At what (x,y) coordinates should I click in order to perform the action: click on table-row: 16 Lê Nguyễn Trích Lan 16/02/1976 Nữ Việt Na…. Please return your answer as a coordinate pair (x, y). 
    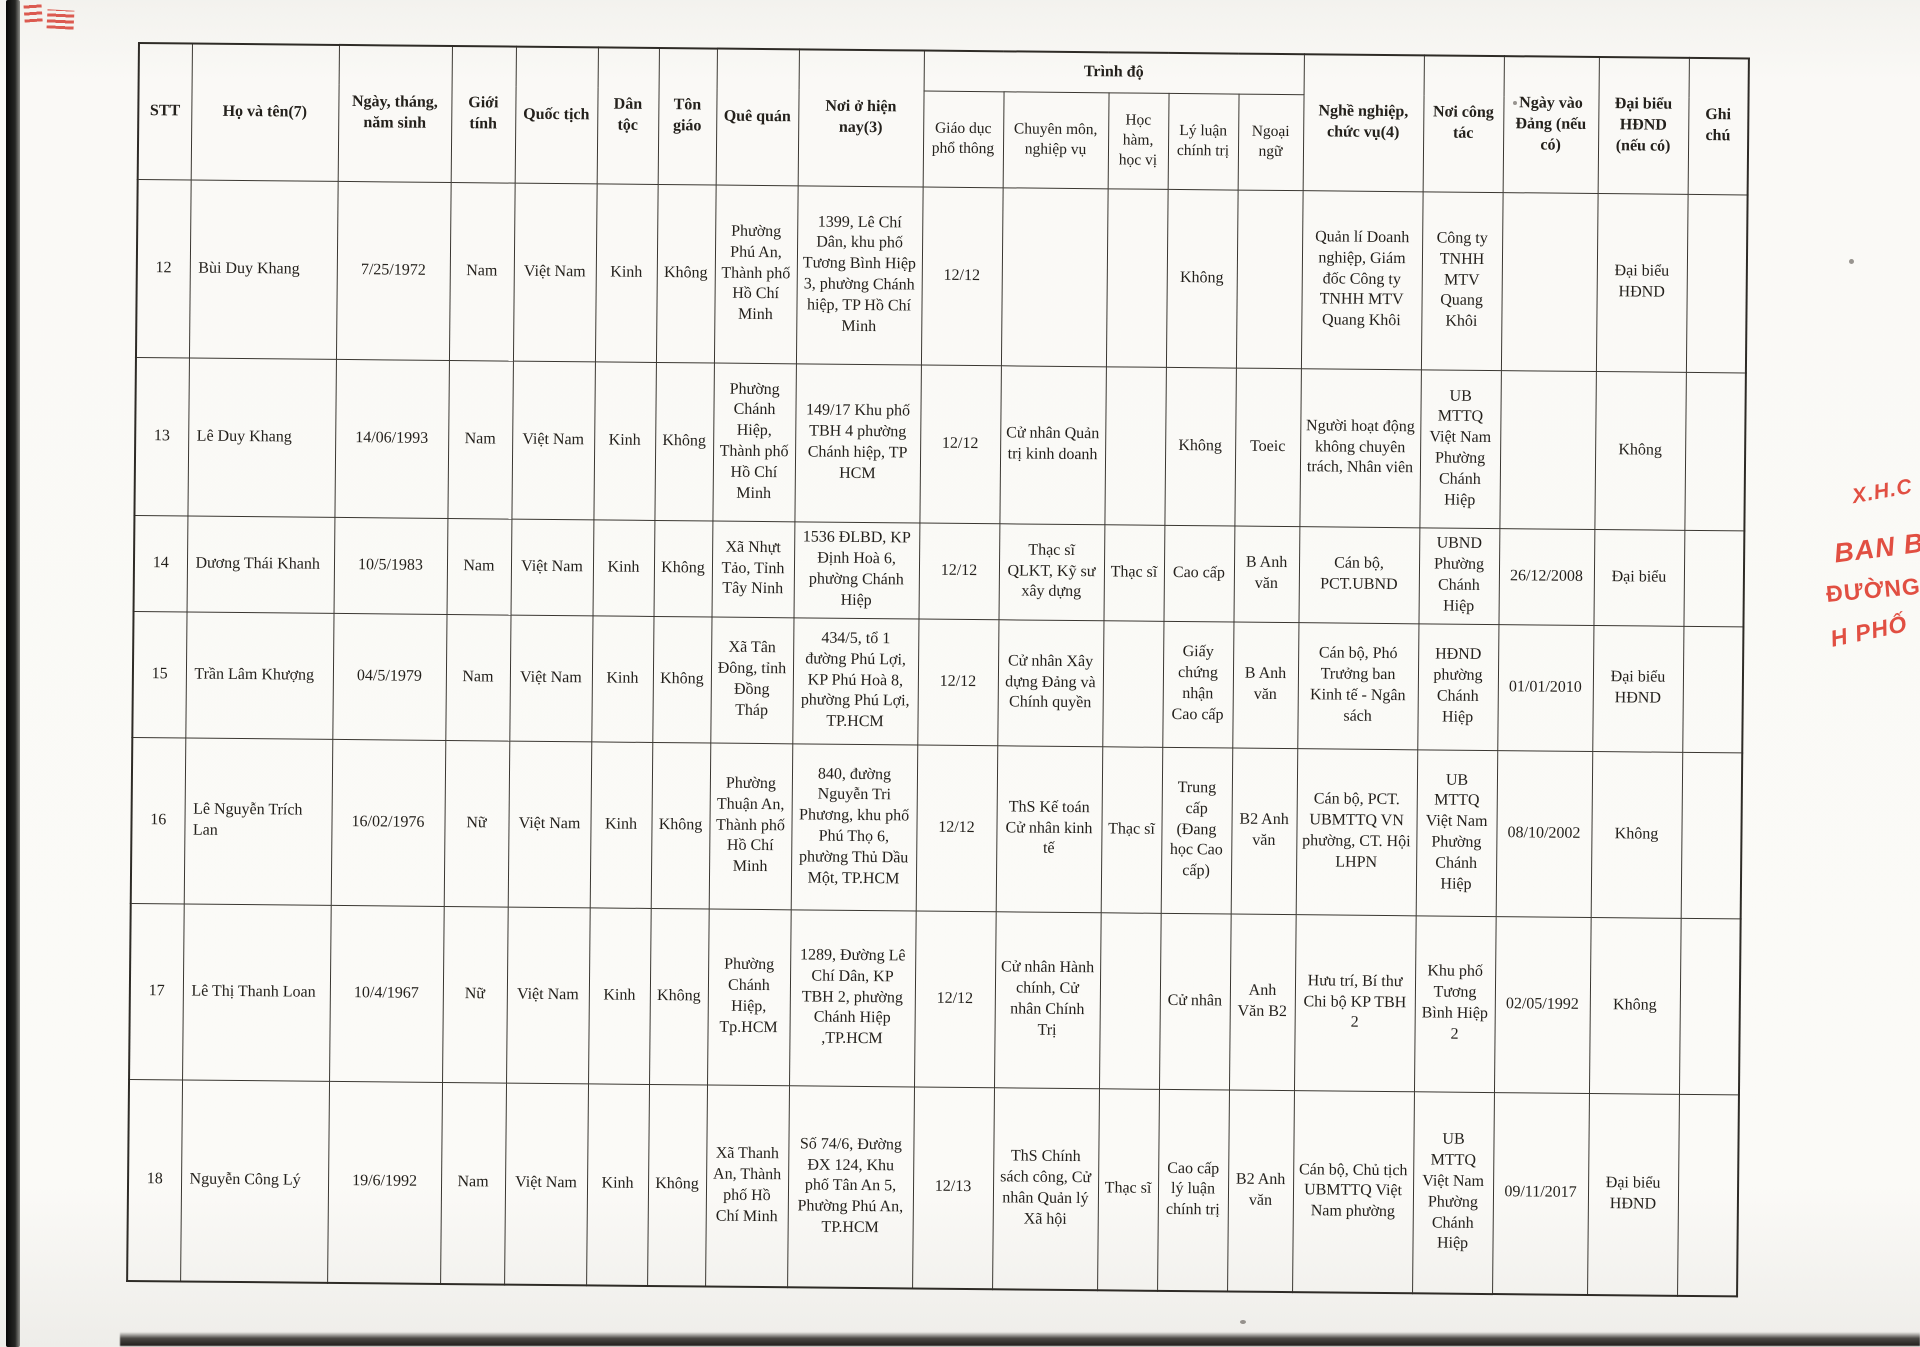
    Looking at the image, I should click on (936, 827).